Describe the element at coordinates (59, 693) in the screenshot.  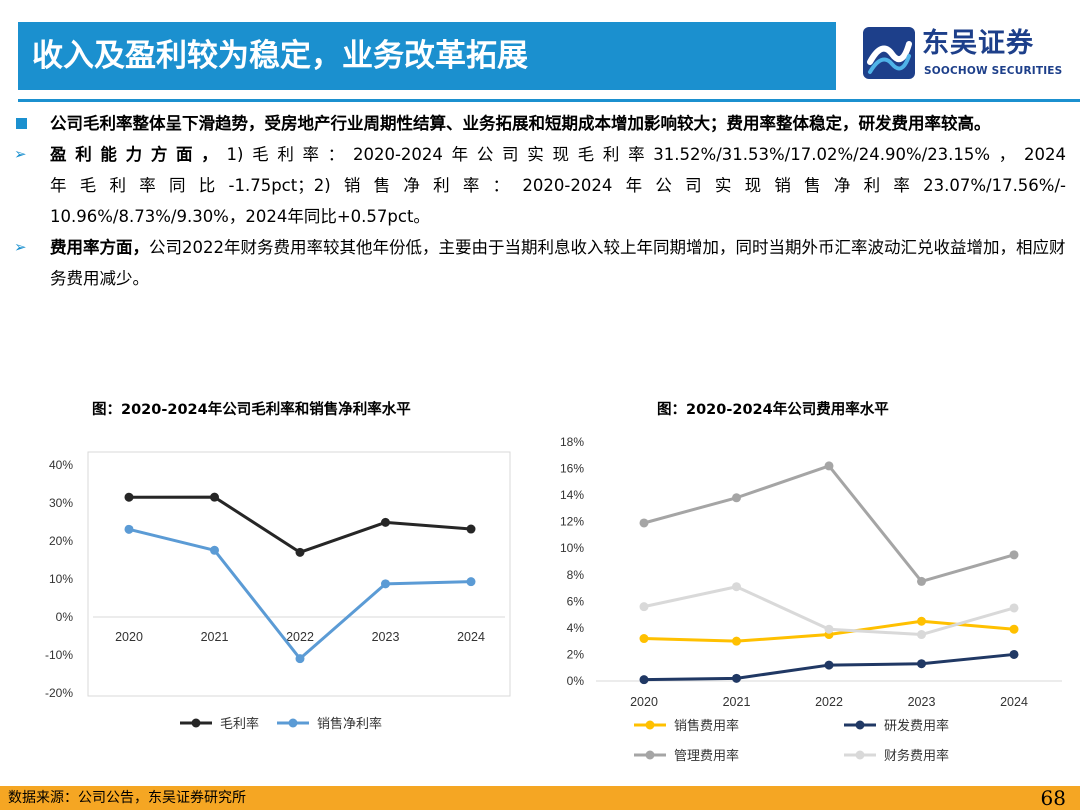
I see `chart1-y-tick-label: -20%` at that location.